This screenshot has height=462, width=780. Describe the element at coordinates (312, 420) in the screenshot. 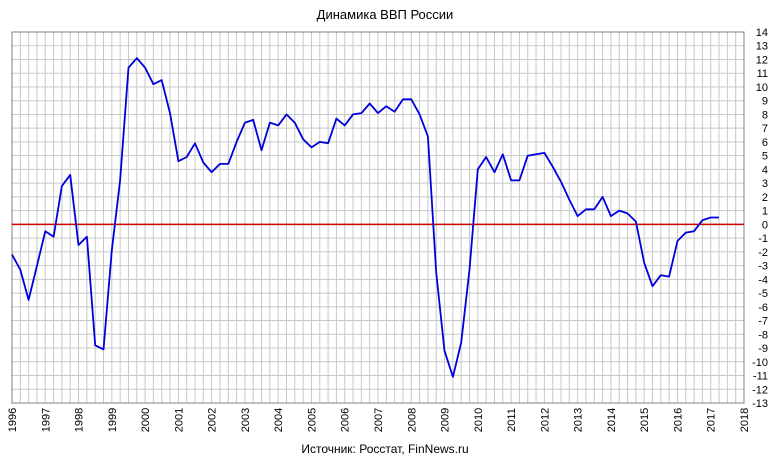

I see `x-tick-label: 2005` at that location.